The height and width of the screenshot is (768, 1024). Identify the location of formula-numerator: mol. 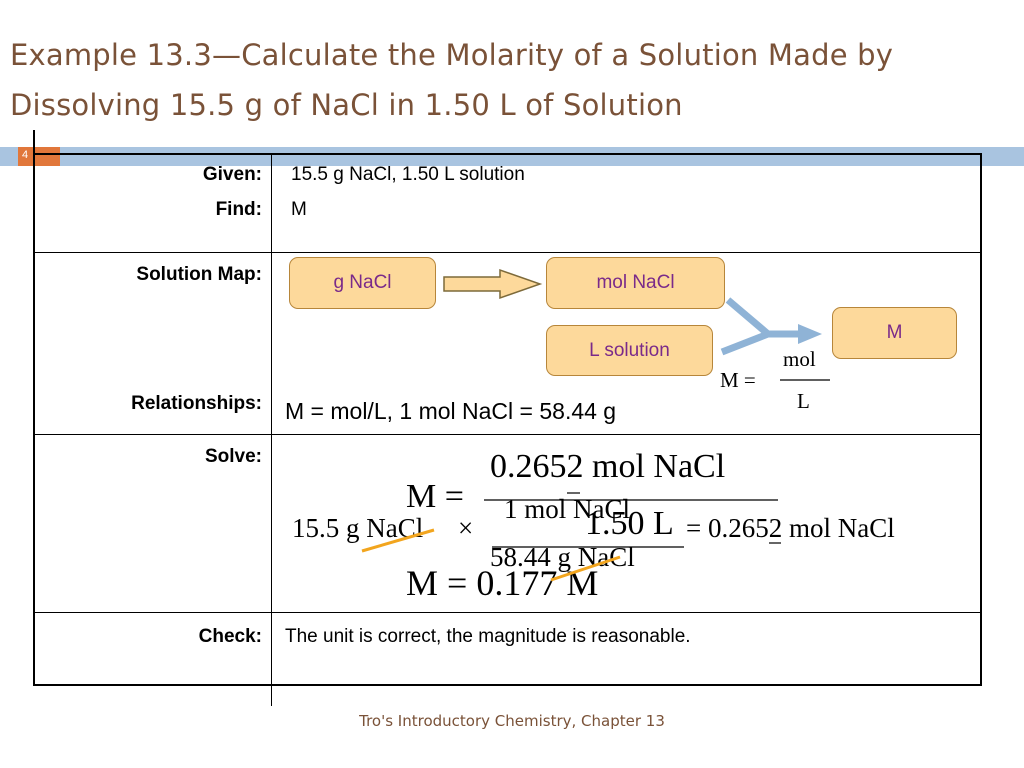
(799, 359).